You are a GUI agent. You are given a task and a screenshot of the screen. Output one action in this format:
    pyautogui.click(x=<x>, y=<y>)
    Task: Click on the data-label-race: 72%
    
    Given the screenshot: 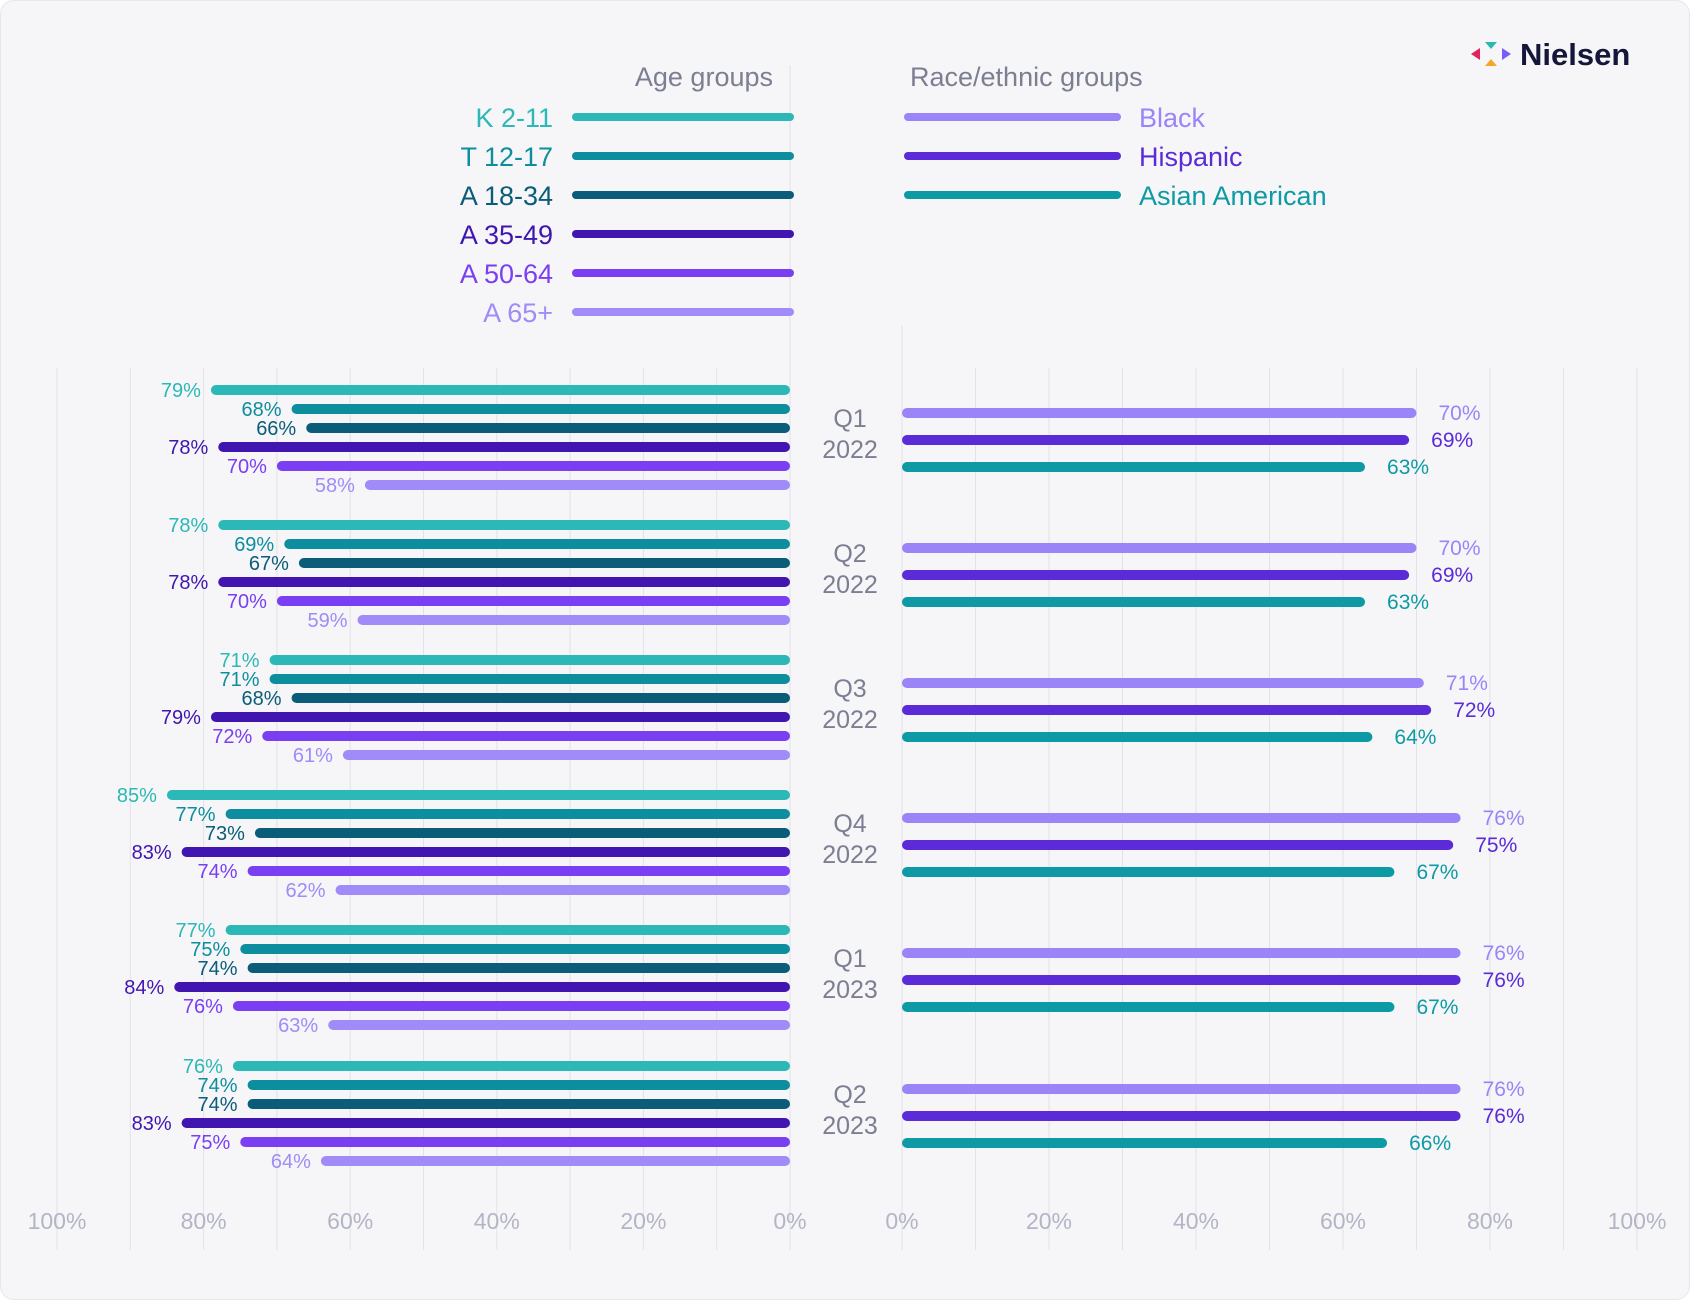 What is the action you would take?
    pyautogui.click(x=1474, y=710)
    